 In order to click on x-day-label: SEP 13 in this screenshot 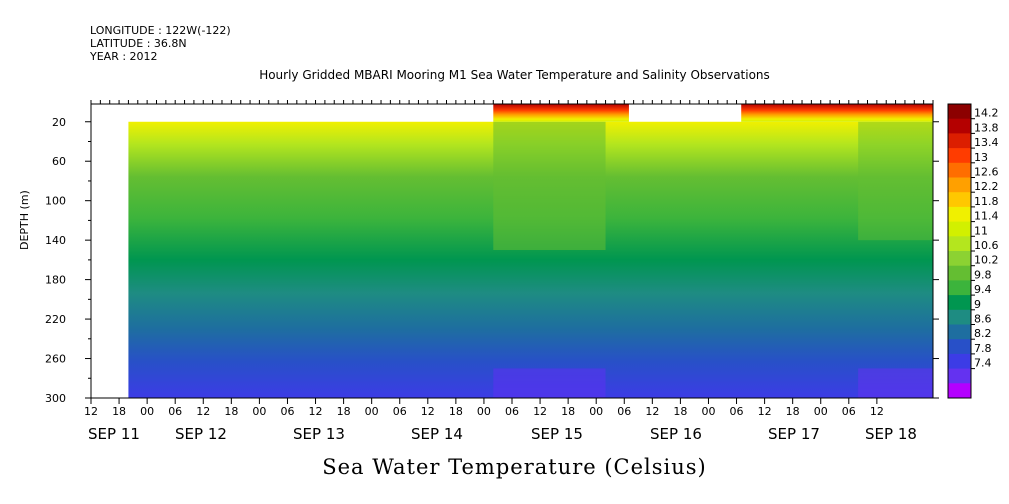, I will do `click(319, 434)`.